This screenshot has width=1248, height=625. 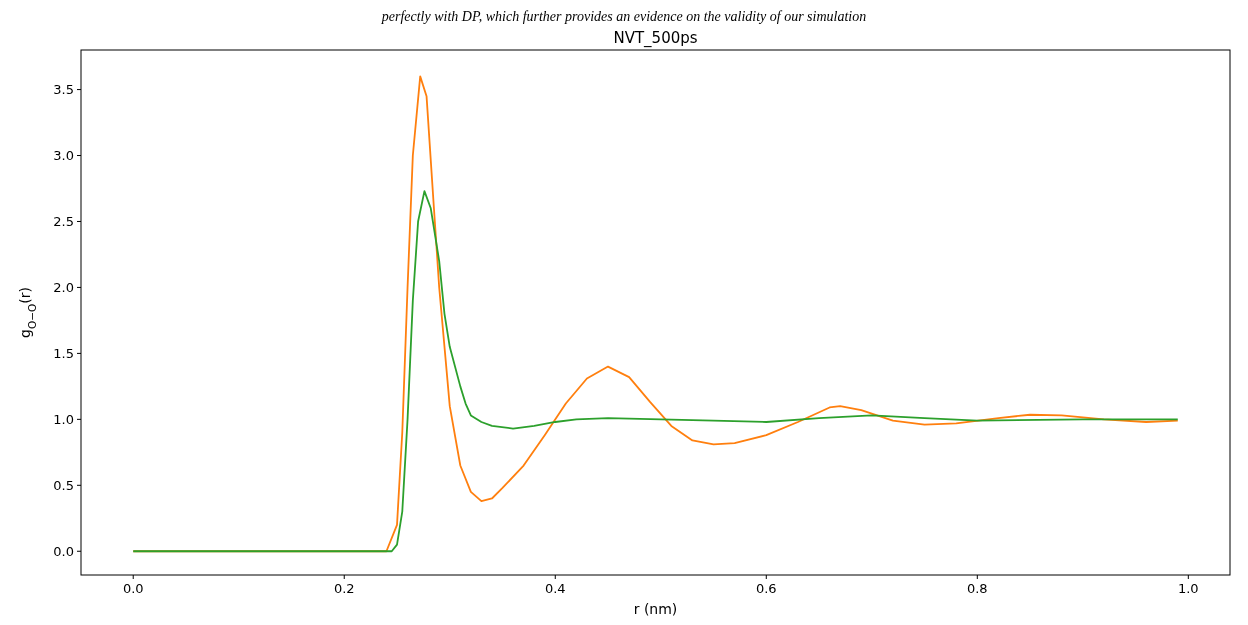 What do you see at coordinates (63, 419) in the screenshot?
I see `y-tick-label: 1.0` at bounding box center [63, 419].